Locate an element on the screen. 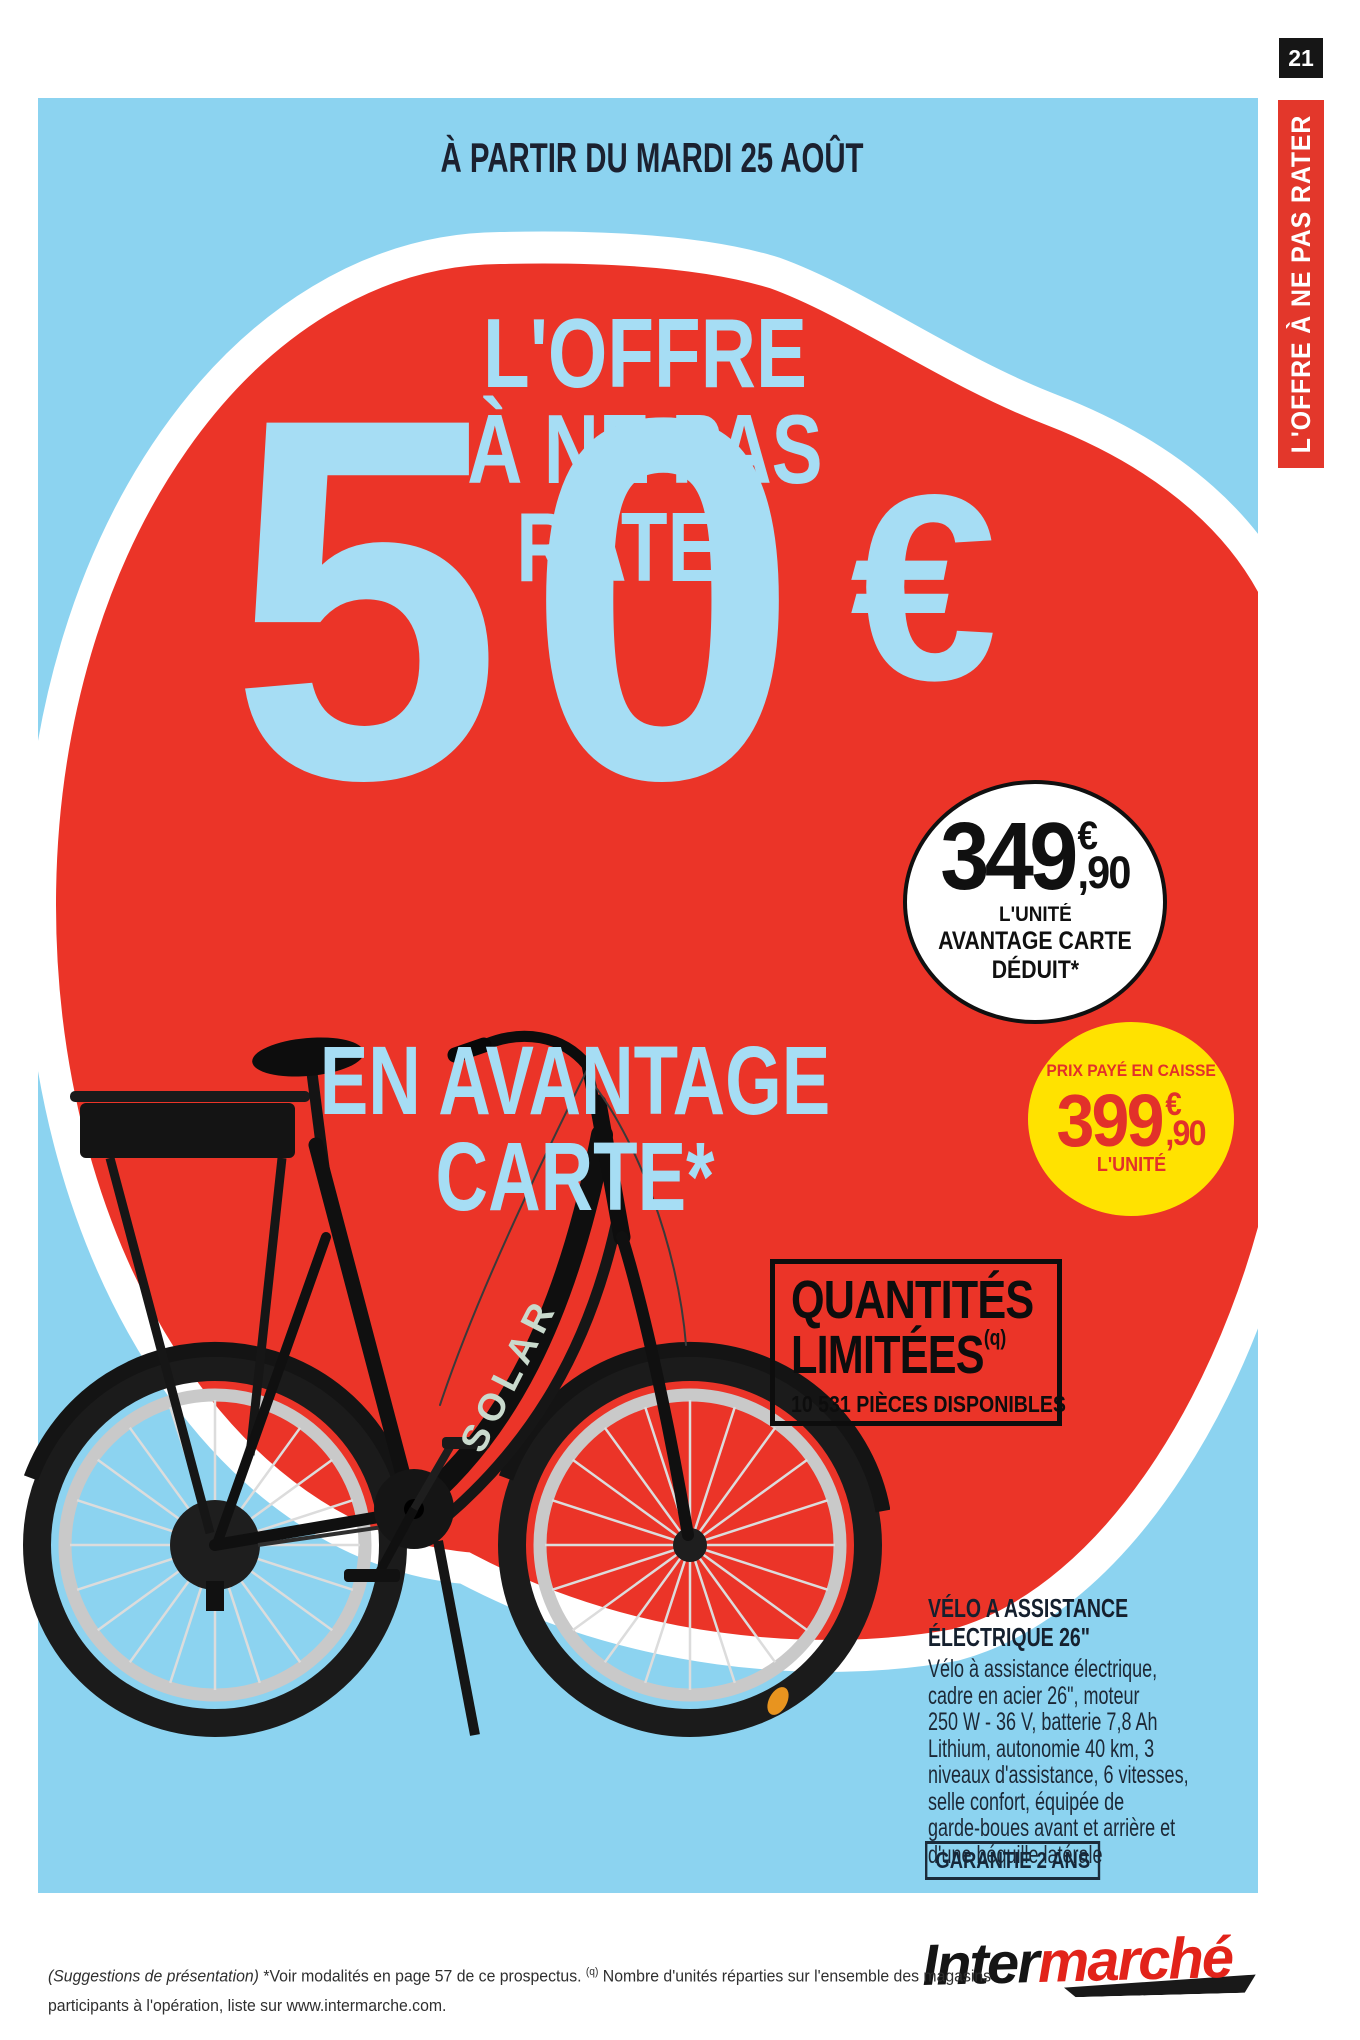 This screenshot has width=1360, height=2040. derailleur is located at coordinates (215, 1596).